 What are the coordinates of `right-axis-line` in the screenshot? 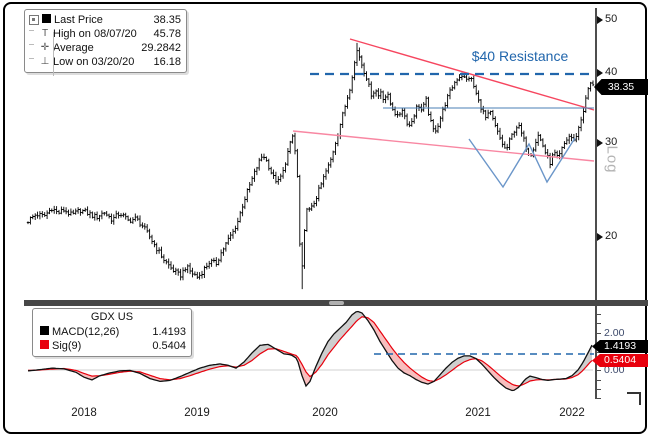 It's located at (596, 203).